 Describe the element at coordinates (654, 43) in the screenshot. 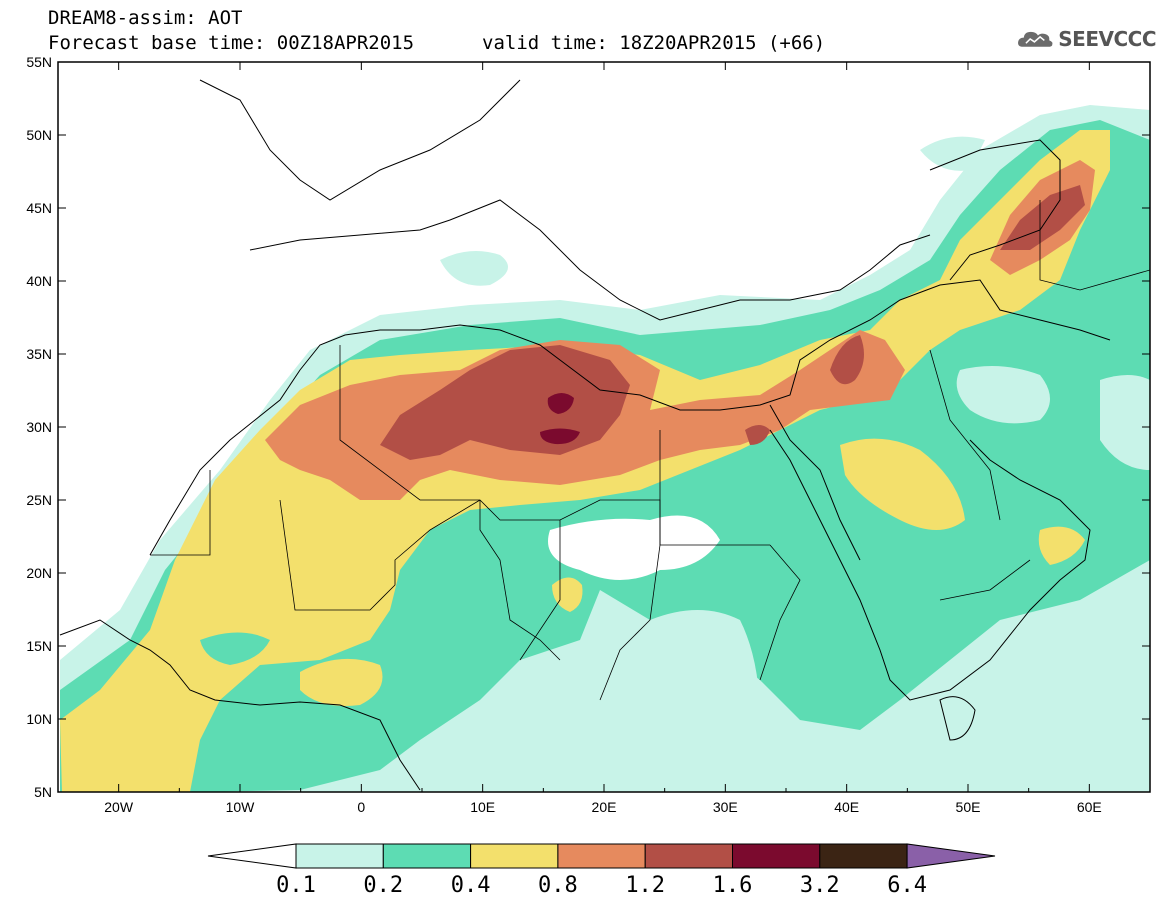

I see `valid-time: valid time: 18Z20APR2015 (+66)` at that location.